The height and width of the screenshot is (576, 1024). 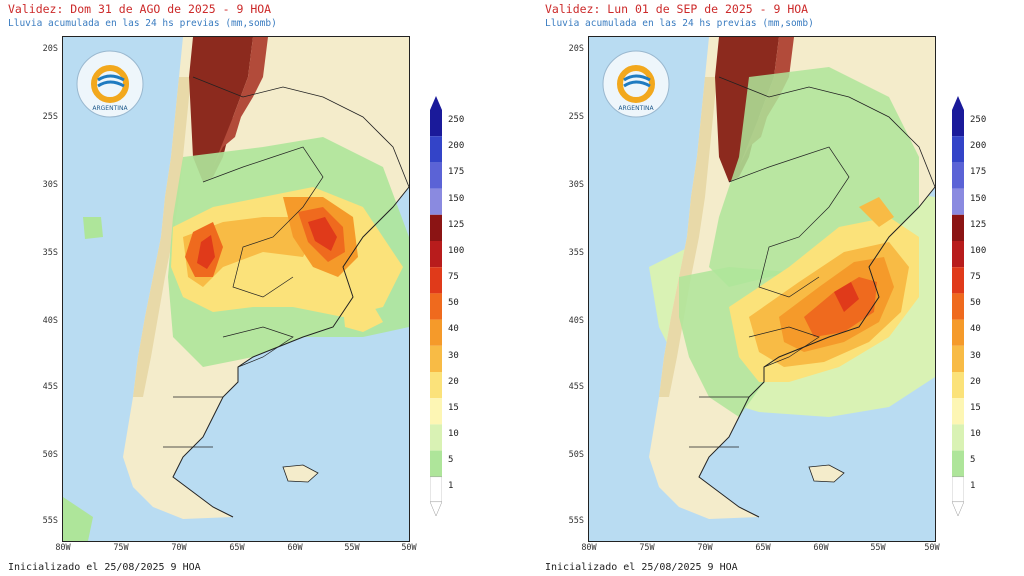 I want to click on validity-title: Validez: Dom 31 de AGO de 2025 - 9 HOA, so click(x=140, y=9).